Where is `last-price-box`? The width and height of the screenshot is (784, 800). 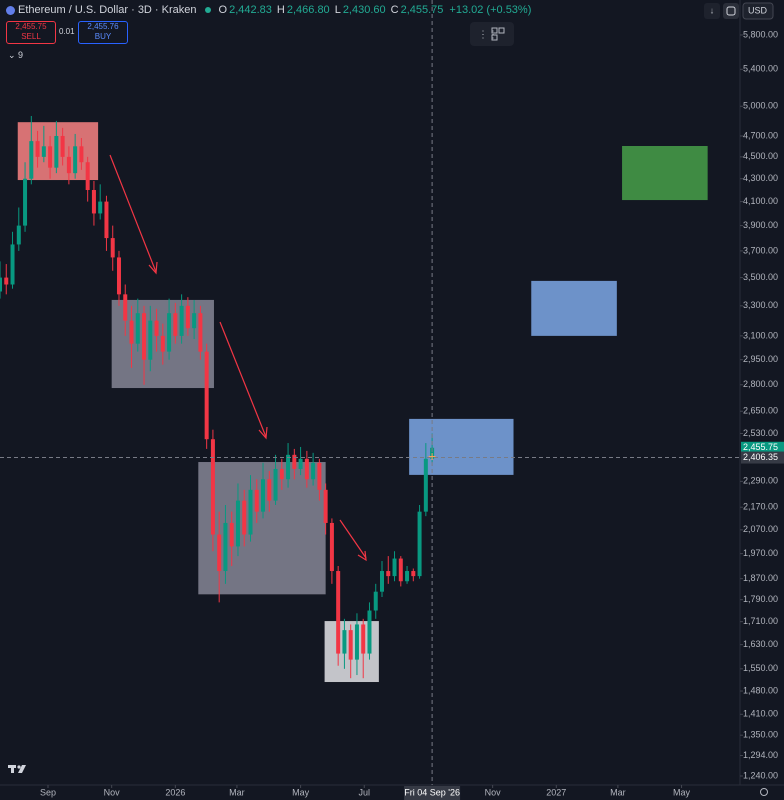
last-price-box is located at coordinates (762, 447).